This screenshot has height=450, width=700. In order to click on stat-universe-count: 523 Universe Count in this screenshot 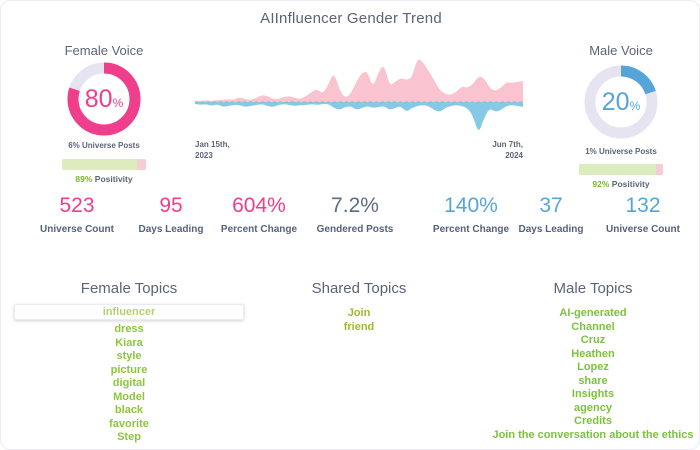, I will do `click(77, 214)`.